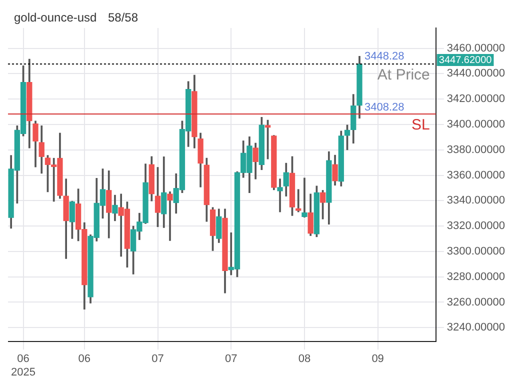  I want to click on y-tick-label: 3320.00000, so click(476, 226).